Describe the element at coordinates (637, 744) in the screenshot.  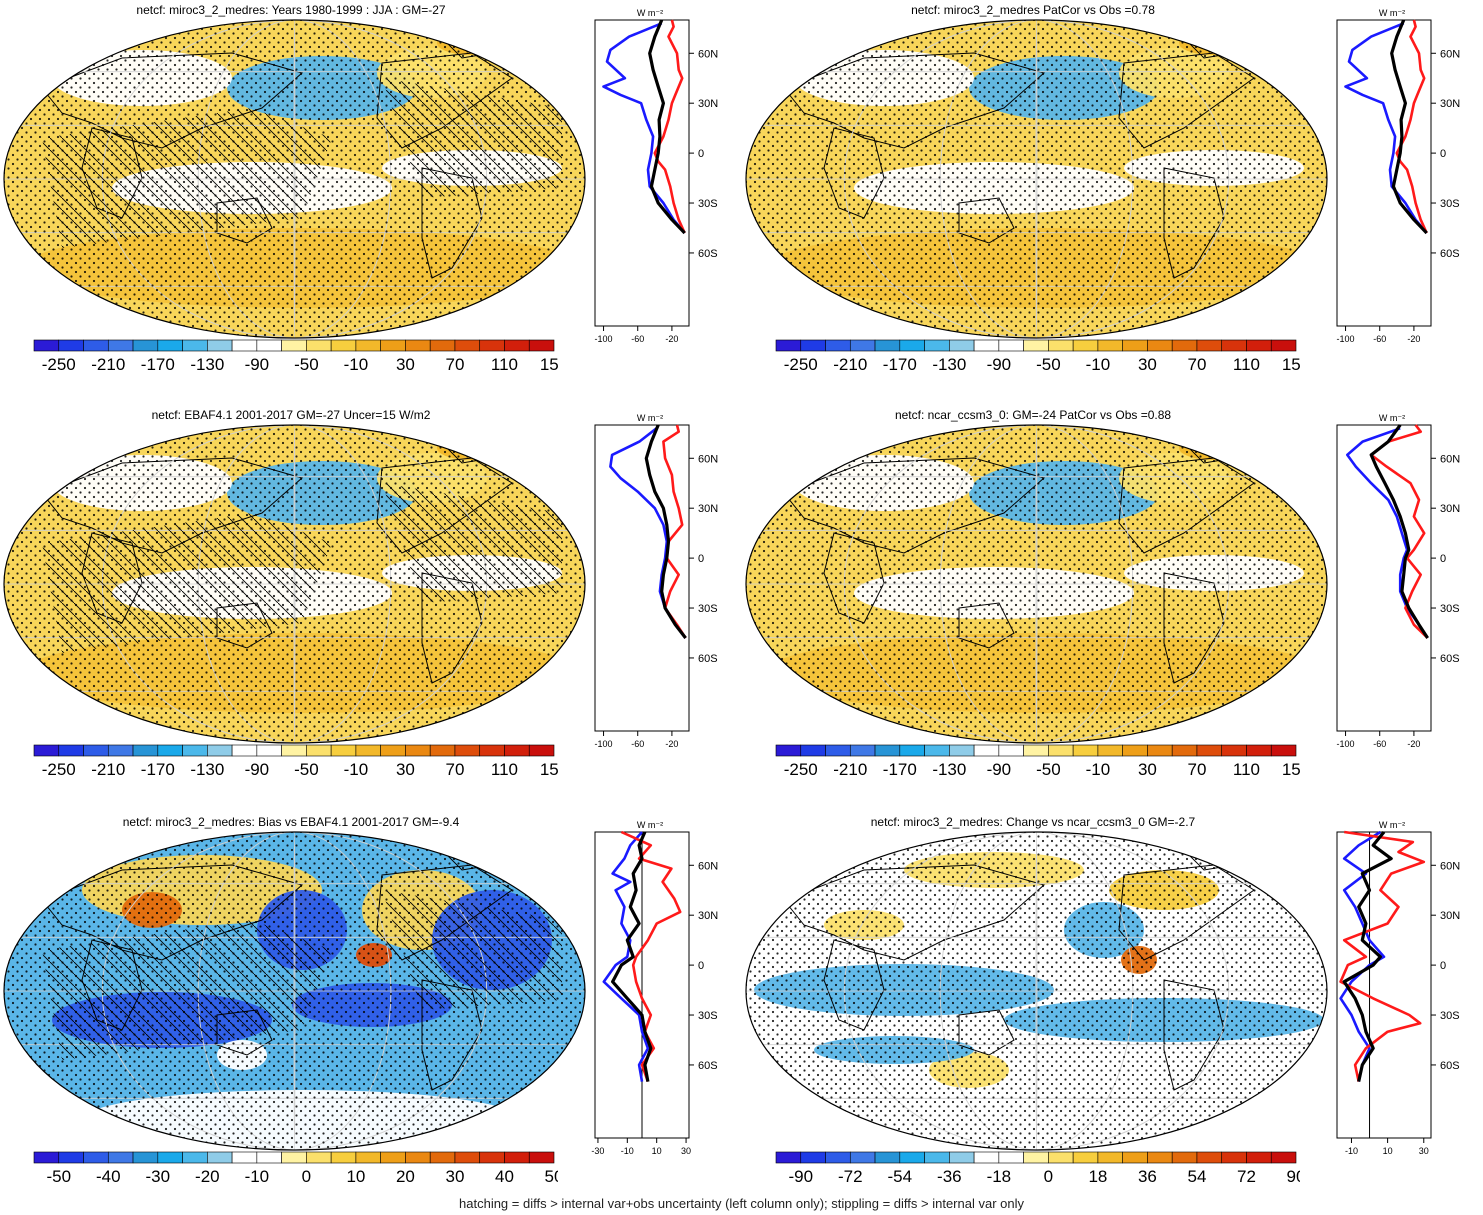
I see `profile-x-tick-label: -60` at that location.